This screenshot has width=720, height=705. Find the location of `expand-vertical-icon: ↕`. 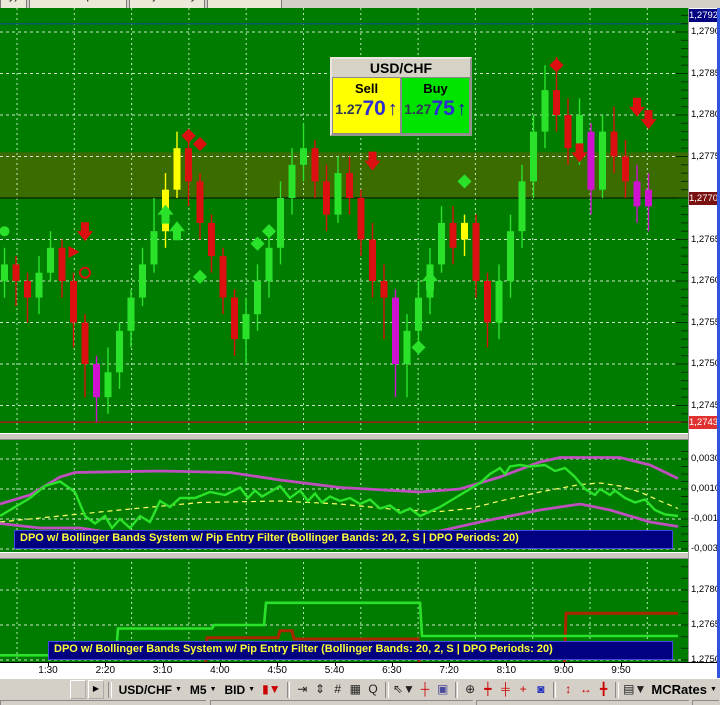

expand-vertical-icon: ↕ is located at coordinates (568, 689).